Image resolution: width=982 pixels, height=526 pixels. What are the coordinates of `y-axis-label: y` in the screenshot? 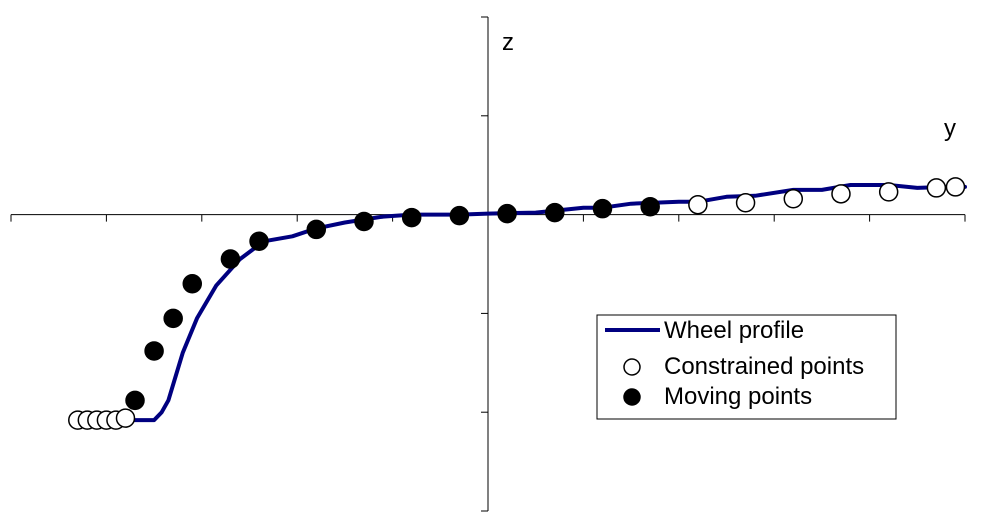 It's located at (950, 128).